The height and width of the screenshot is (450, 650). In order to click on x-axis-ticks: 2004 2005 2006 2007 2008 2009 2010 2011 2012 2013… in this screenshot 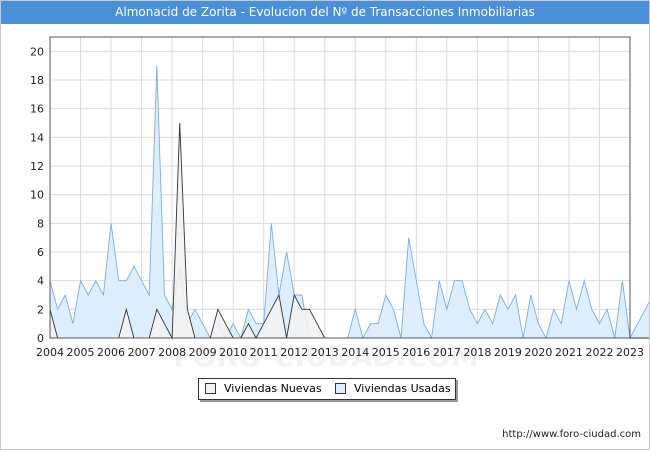, I will do `click(340, 352)`.